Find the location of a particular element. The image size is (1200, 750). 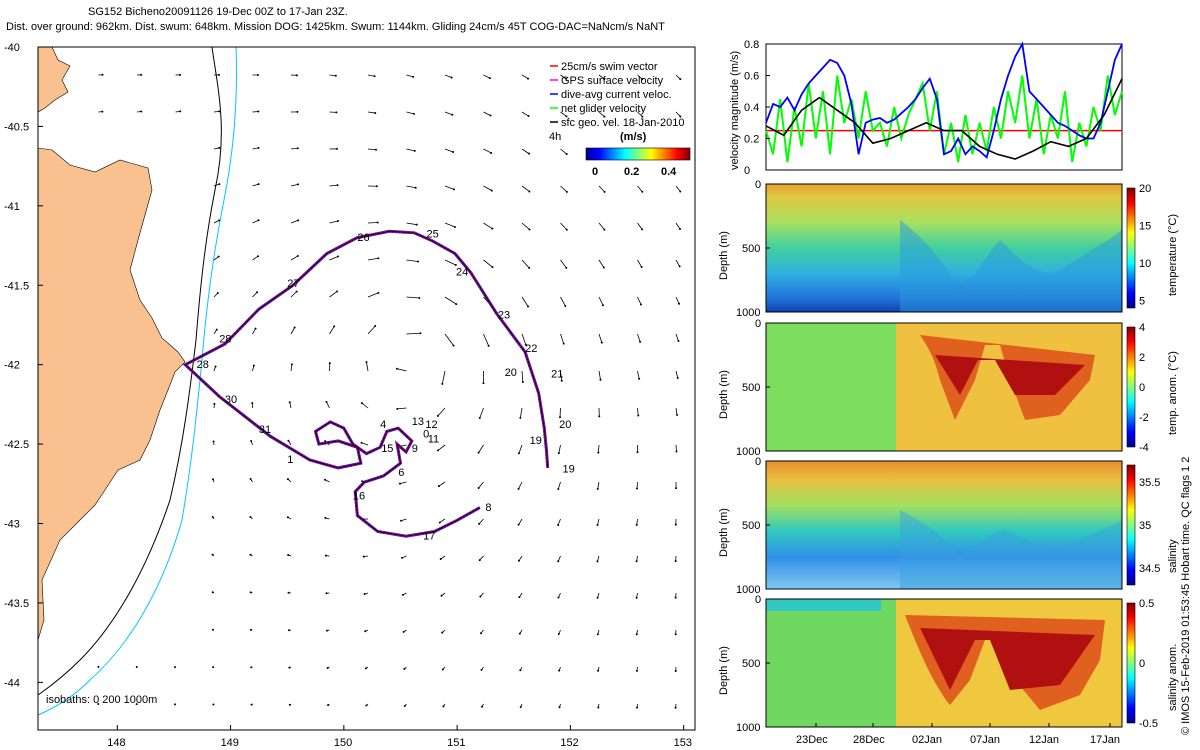

track-label: 1 is located at coordinates (290, 460).